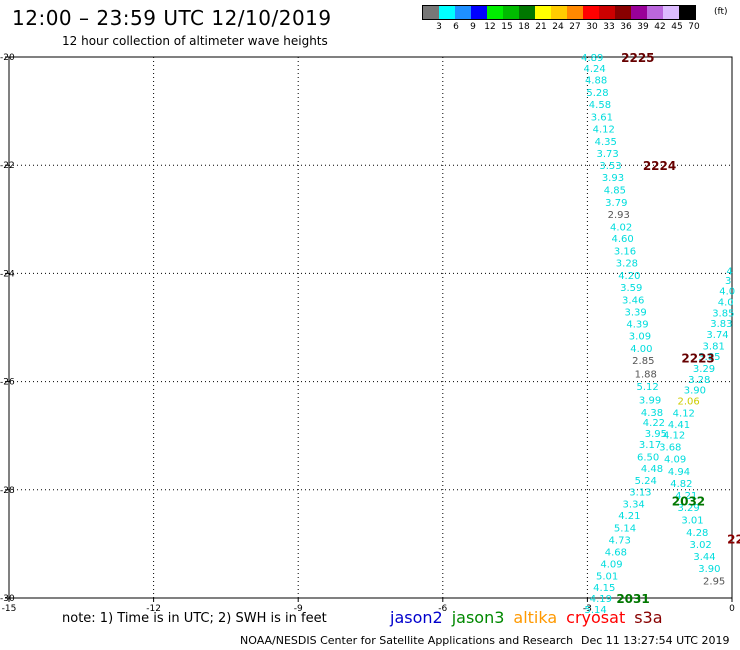 The image size is (740, 650). I want to click on wave-height-label: 4.58, so click(600, 105).